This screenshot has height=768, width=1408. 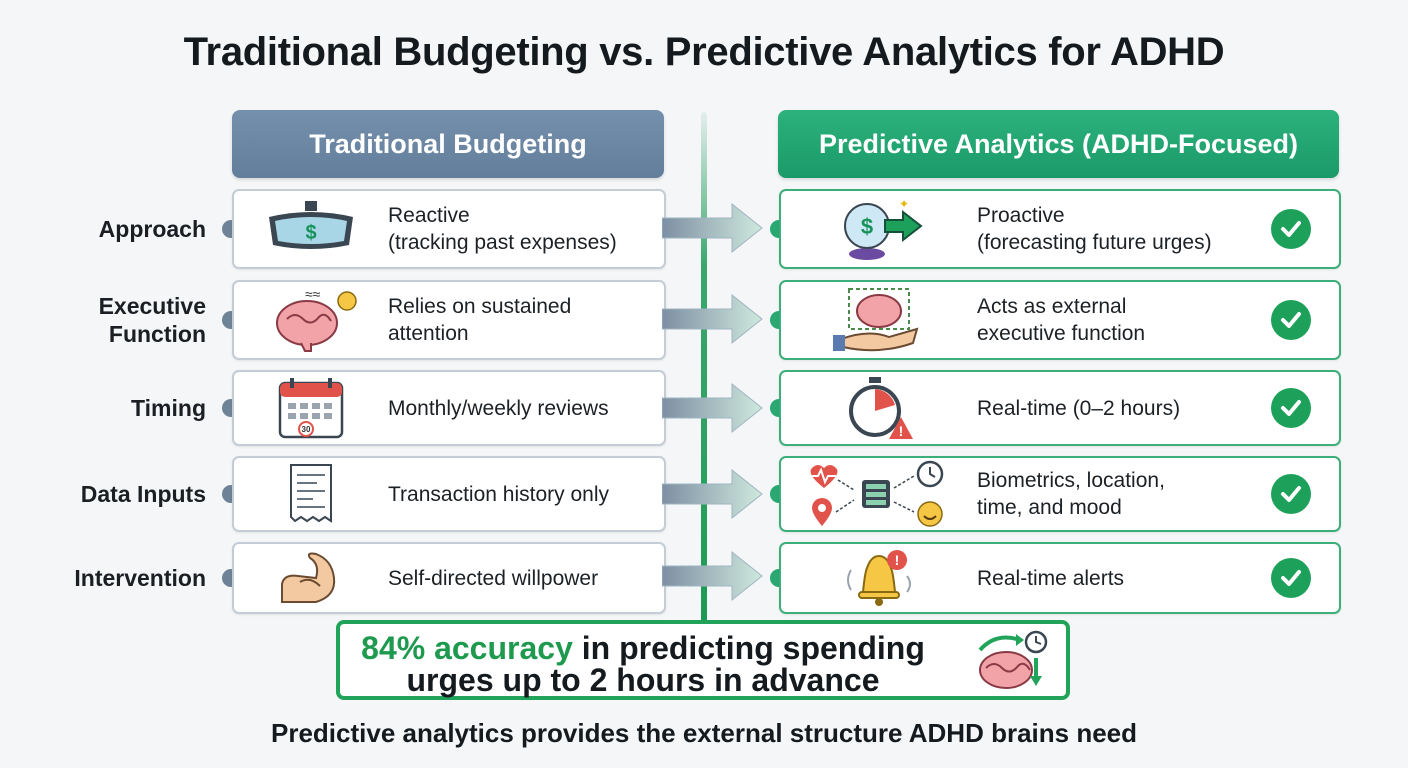 I want to click on card-line: Real-time alerts, so click(x=1051, y=578).